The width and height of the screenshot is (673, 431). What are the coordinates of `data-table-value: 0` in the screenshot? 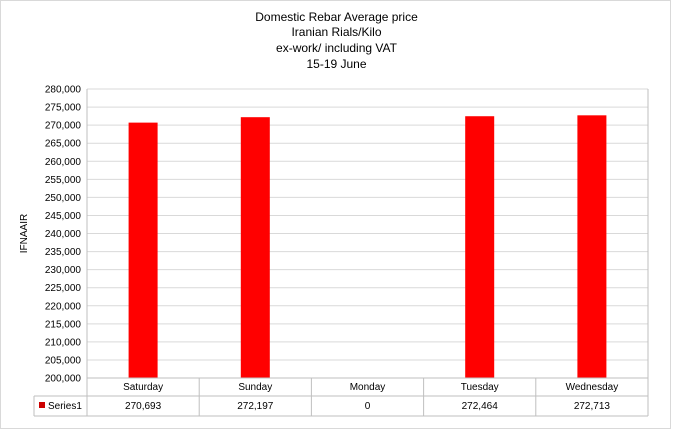 It's located at (368, 406).